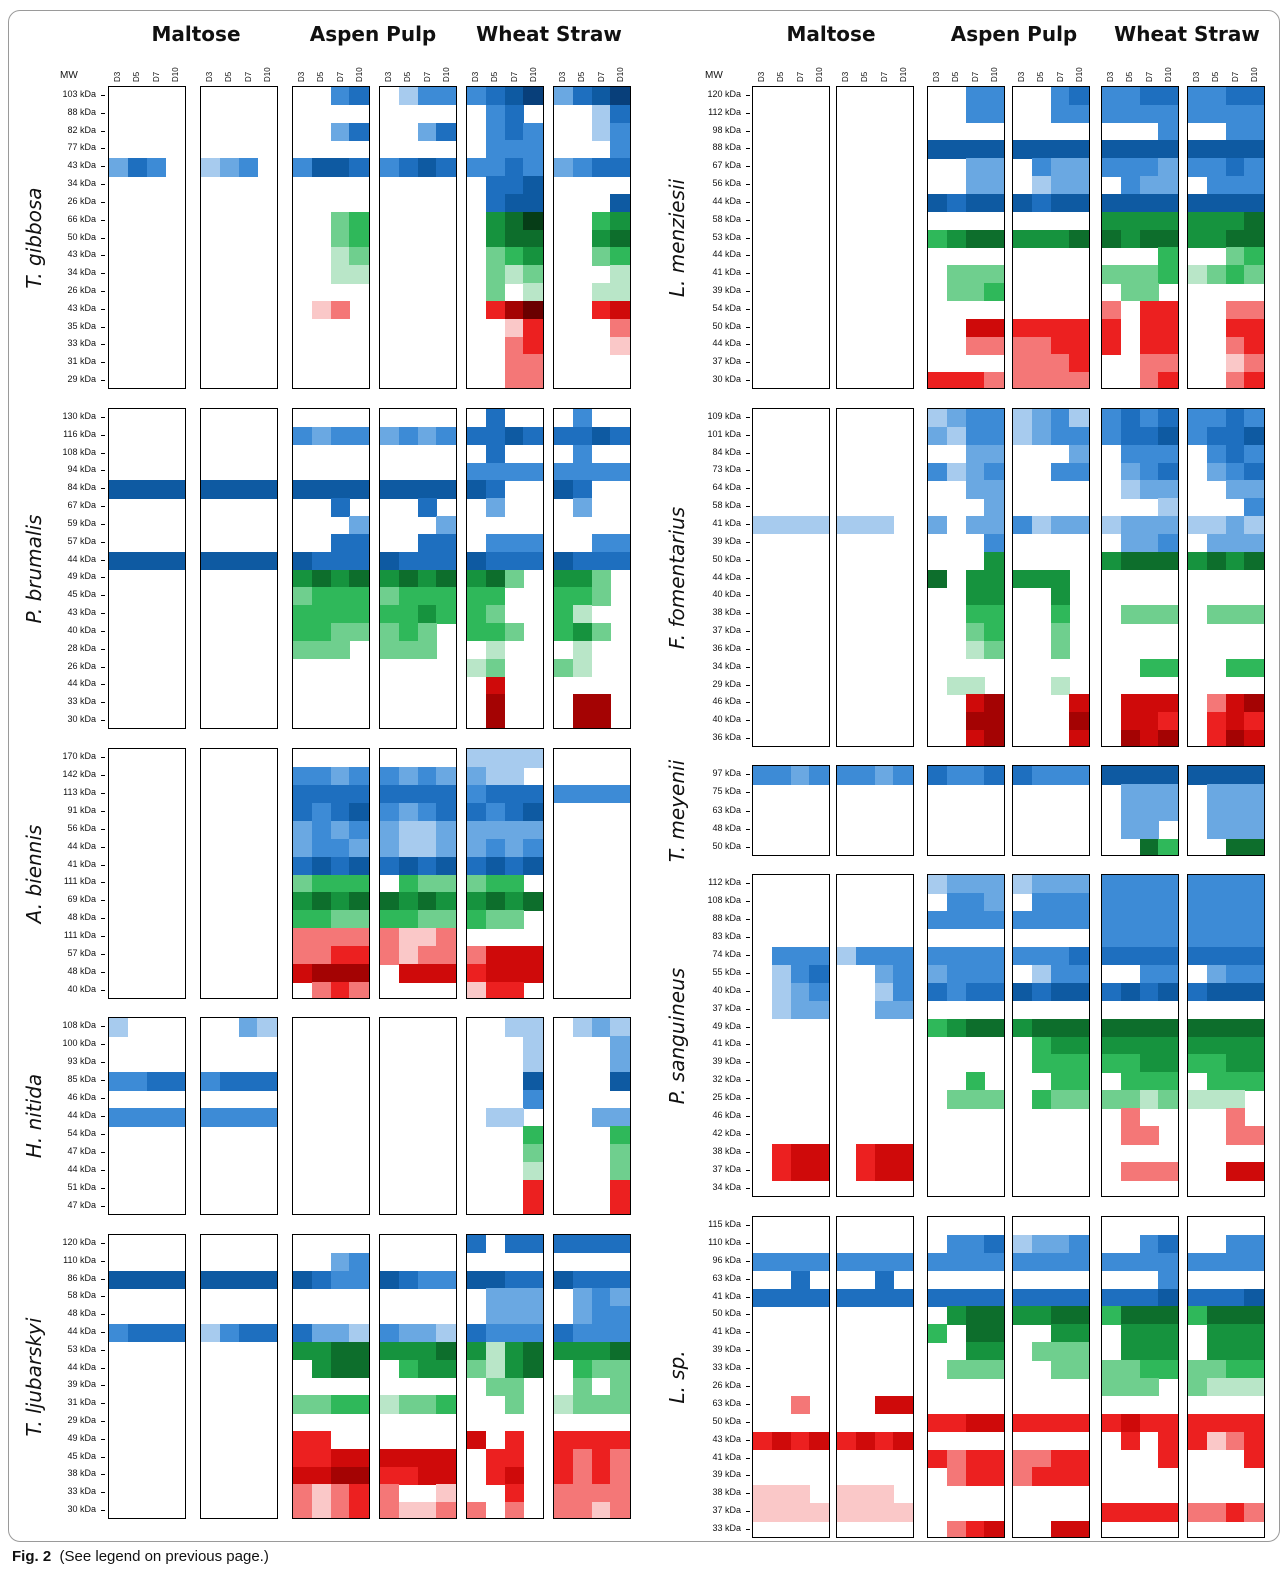 The height and width of the screenshot is (1585, 1287). What do you see at coordinates (81, 289) in the screenshot?
I see `mw-label: 26 kDa` at bounding box center [81, 289].